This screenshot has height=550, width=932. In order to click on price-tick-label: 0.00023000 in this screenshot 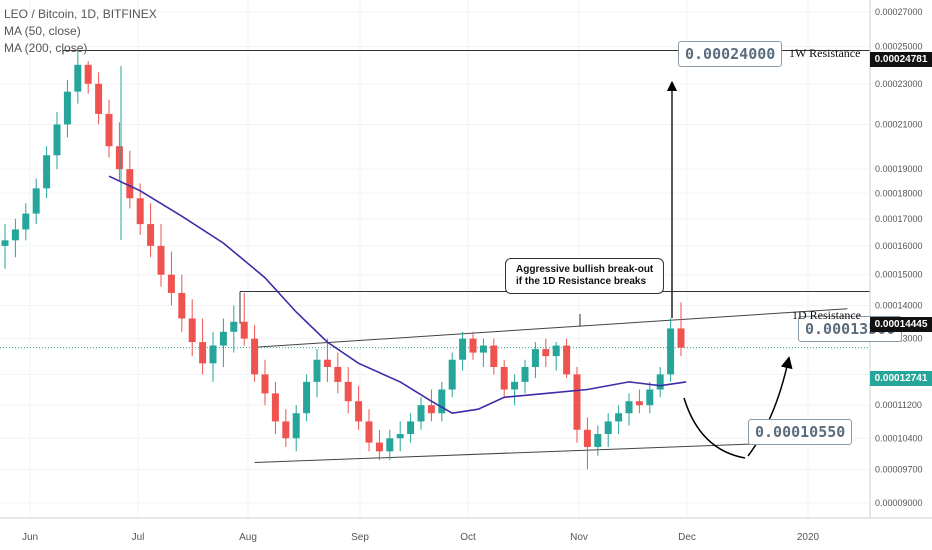, I will do `click(899, 84)`.